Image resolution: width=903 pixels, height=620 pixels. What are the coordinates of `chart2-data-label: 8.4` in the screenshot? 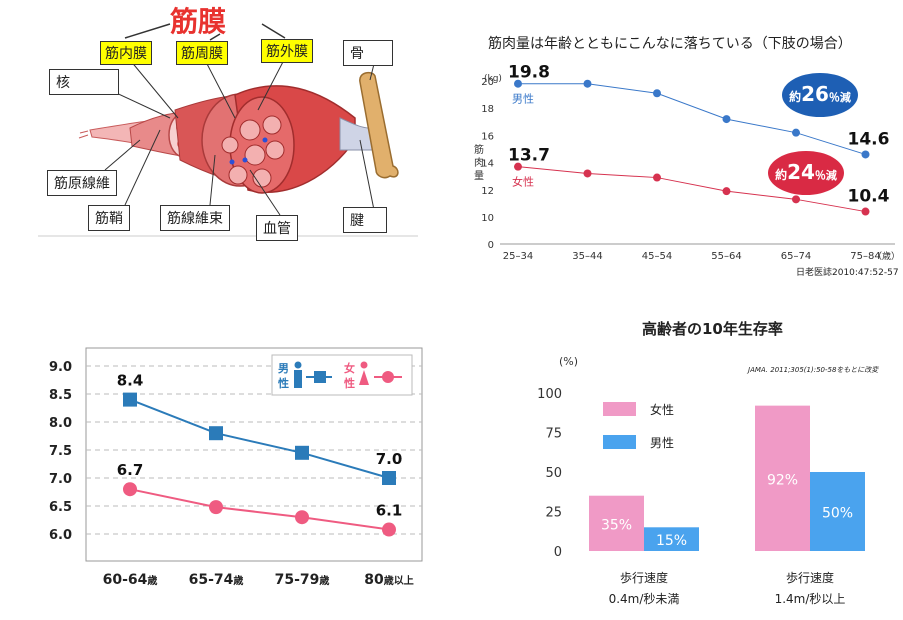 It's located at (130, 381).